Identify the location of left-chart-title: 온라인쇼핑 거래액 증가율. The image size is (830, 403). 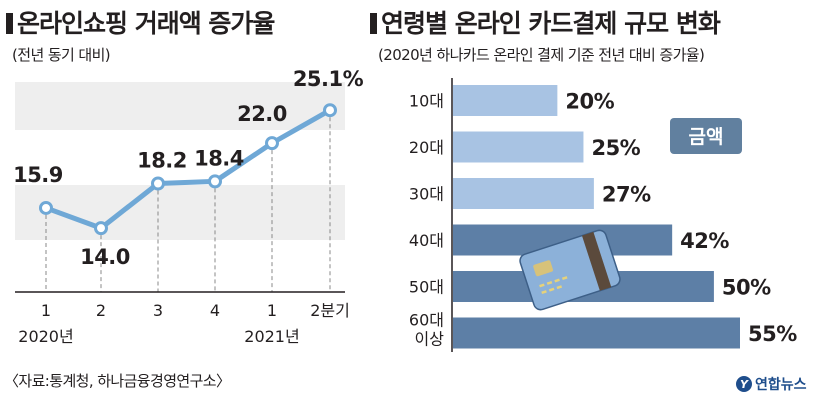
(140, 22).